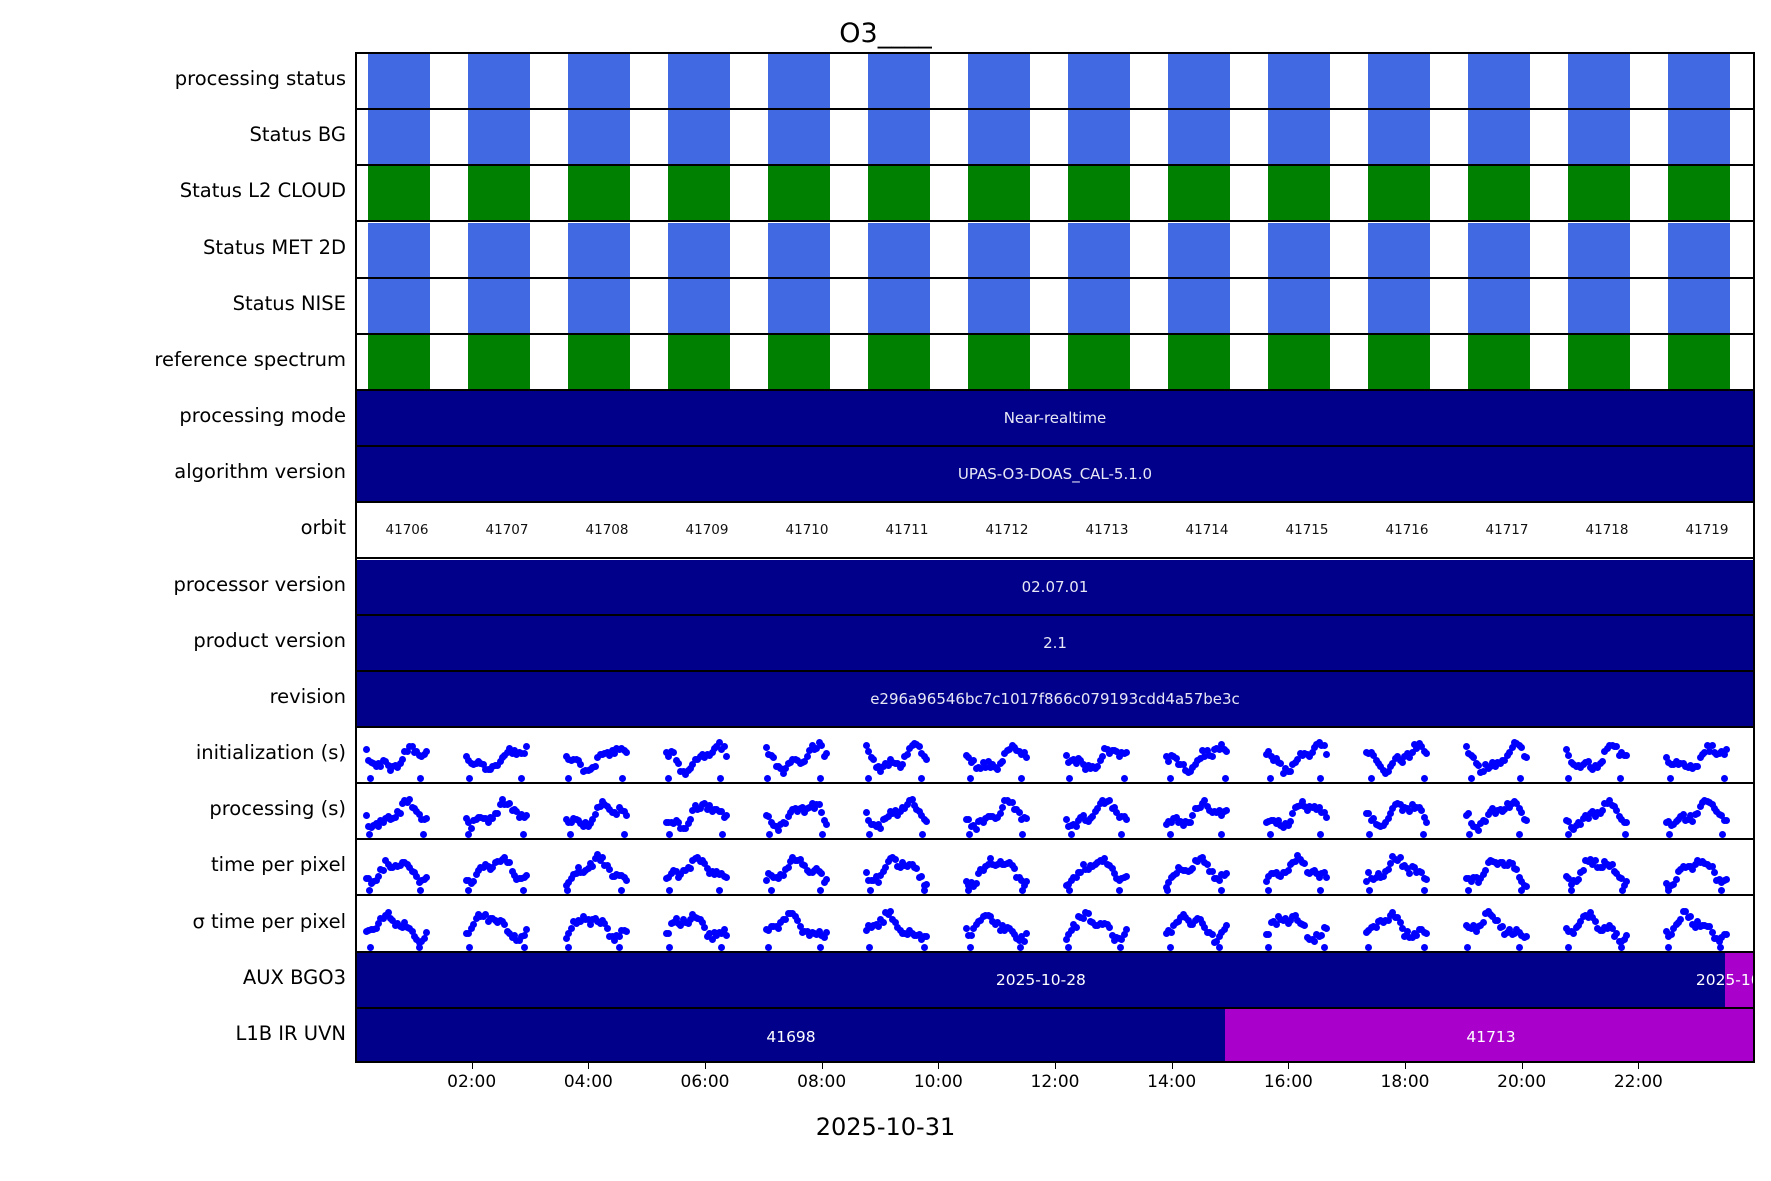  Describe the element at coordinates (1007, 530) in the screenshot. I see `orbit-label: 41712` at that location.